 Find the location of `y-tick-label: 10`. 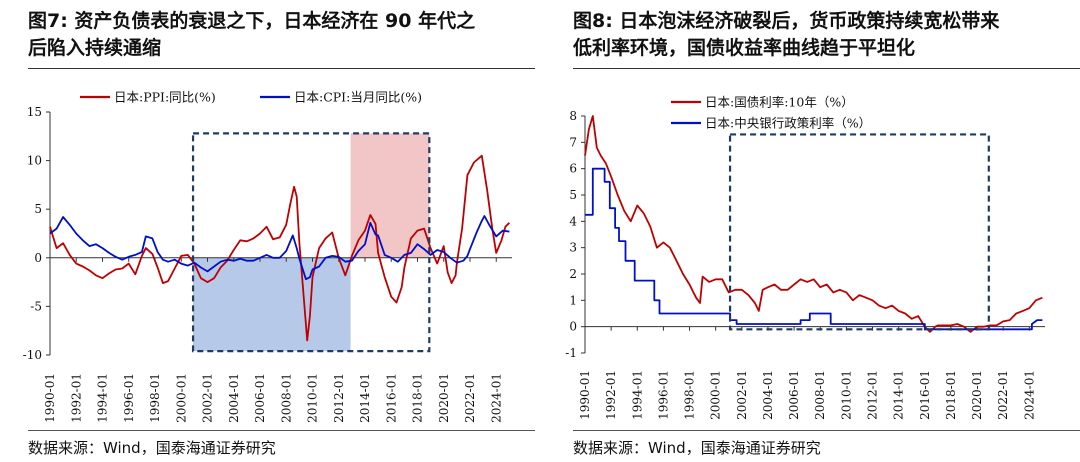

y-tick-label: 10 is located at coordinates (34, 161).